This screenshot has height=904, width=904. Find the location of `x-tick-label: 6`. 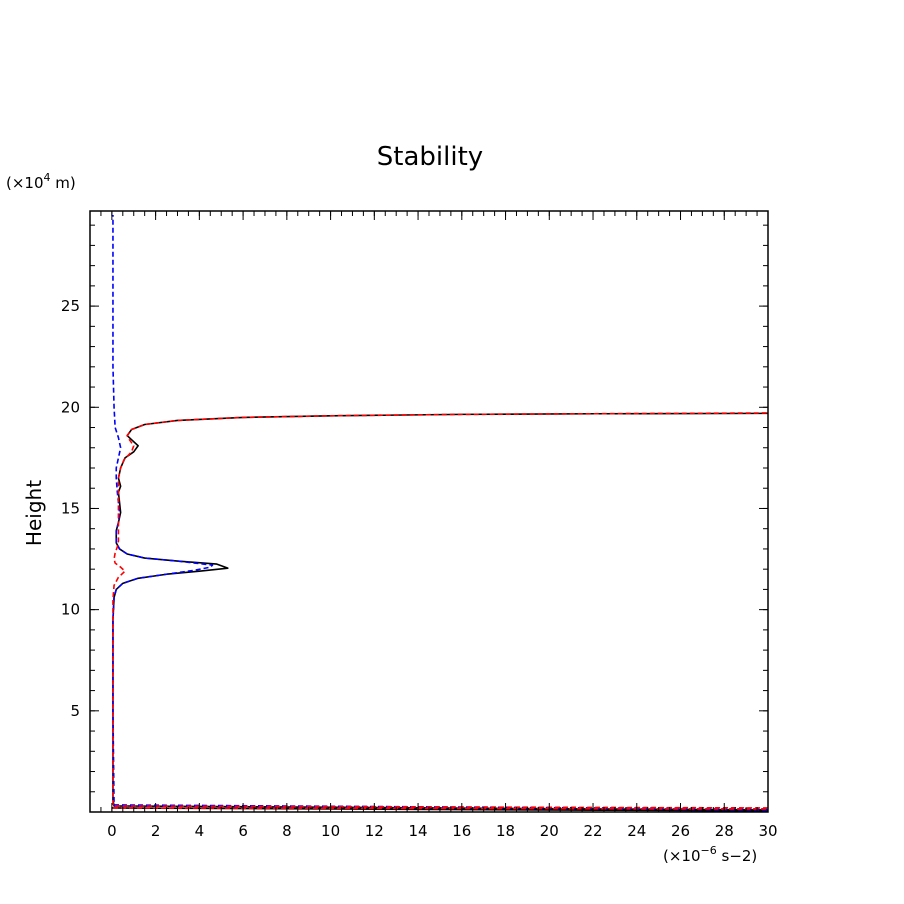

x-tick-label: 6 is located at coordinates (243, 831).